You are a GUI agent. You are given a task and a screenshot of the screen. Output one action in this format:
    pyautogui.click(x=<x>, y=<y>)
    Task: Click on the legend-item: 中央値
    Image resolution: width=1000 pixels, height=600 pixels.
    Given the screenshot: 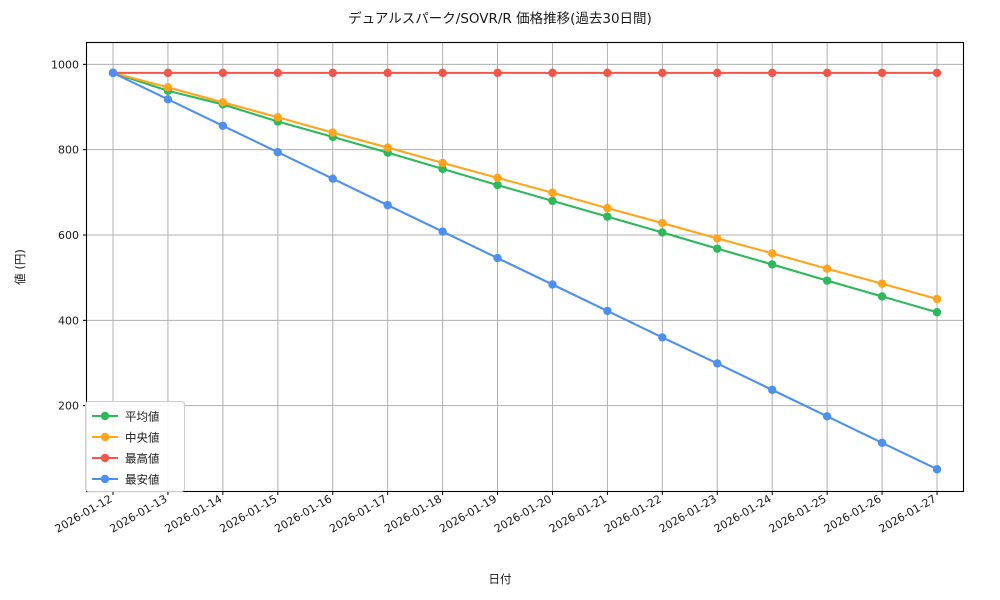 What is the action you would take?
    pyautogui.click(x=126, y=438)
    